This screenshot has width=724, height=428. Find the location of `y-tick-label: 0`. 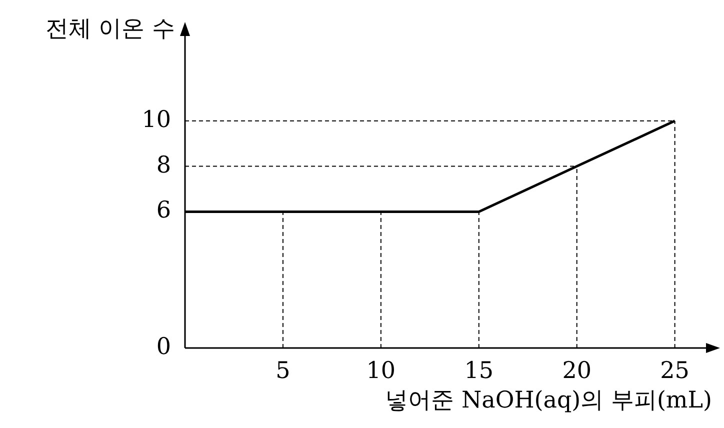

y-tick-label: 0 is located at coordinates (163, 347).